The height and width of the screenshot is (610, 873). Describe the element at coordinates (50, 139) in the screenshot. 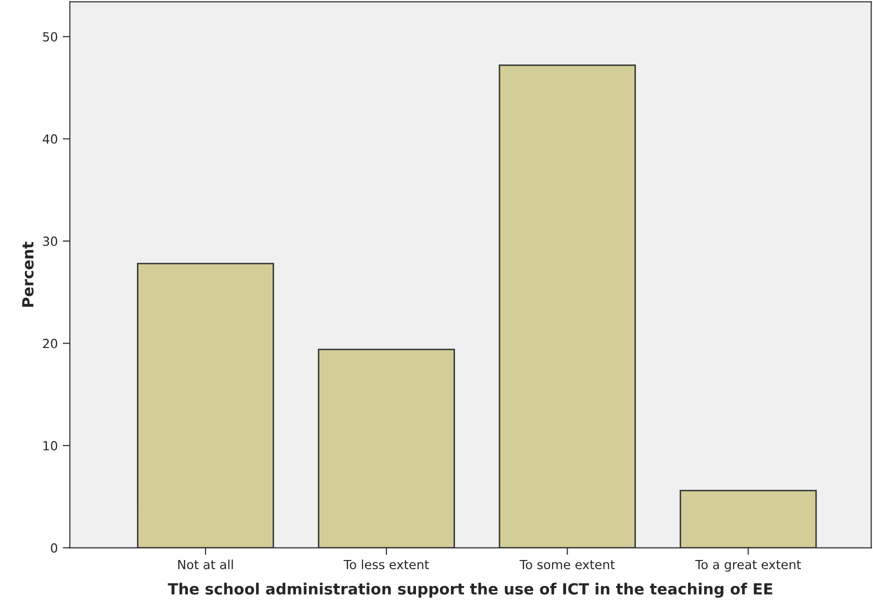

I see `y-tick-label: 40` at that location.